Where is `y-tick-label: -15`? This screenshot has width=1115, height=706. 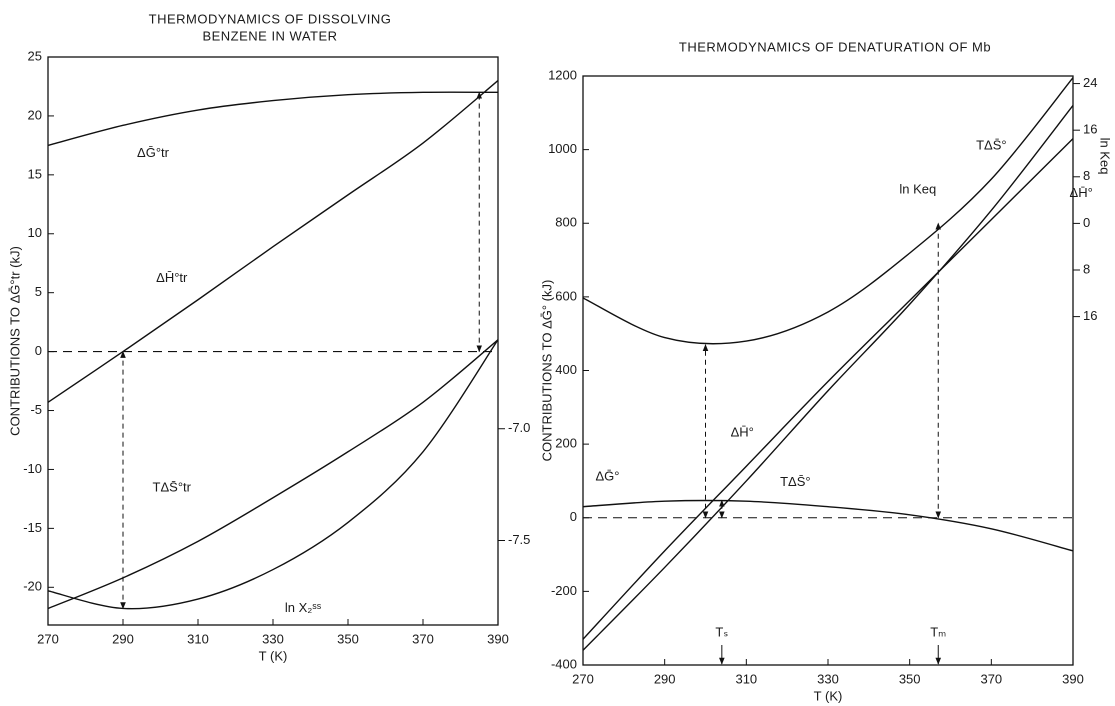 y-tick-label: -15 is located at coordinates (32, 527).